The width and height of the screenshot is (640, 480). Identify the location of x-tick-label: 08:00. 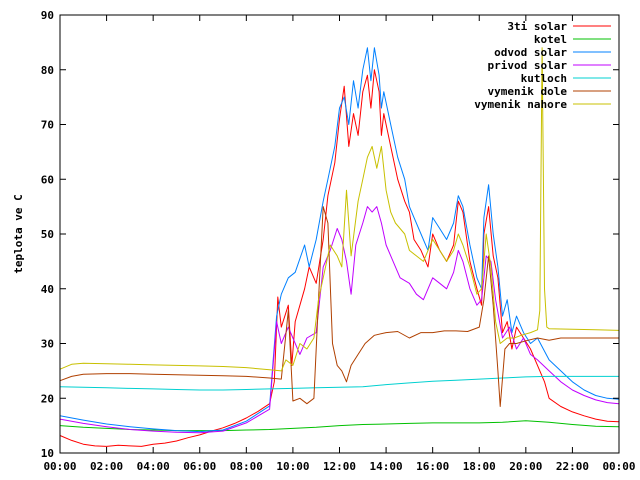
(246, 466).